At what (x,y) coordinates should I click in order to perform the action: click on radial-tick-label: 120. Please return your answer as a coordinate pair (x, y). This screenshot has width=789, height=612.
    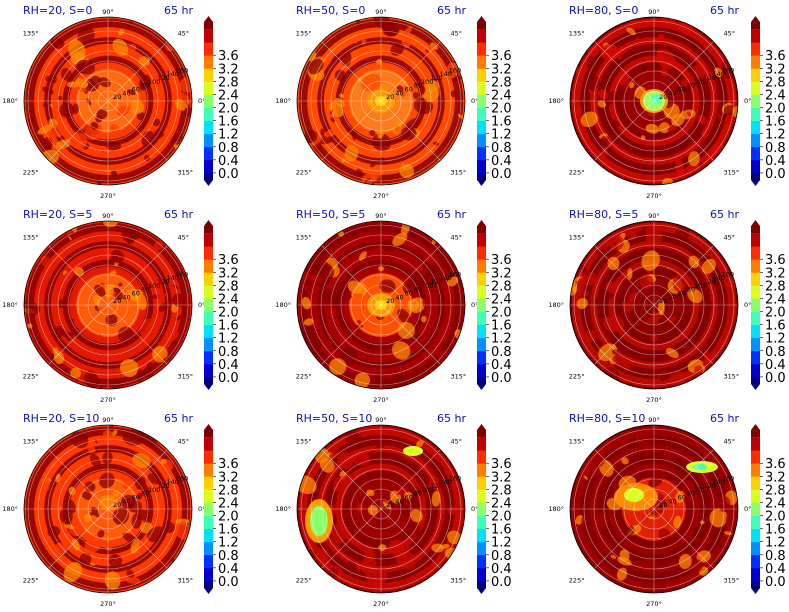
    Looking at the image, I should click on (436, 78).